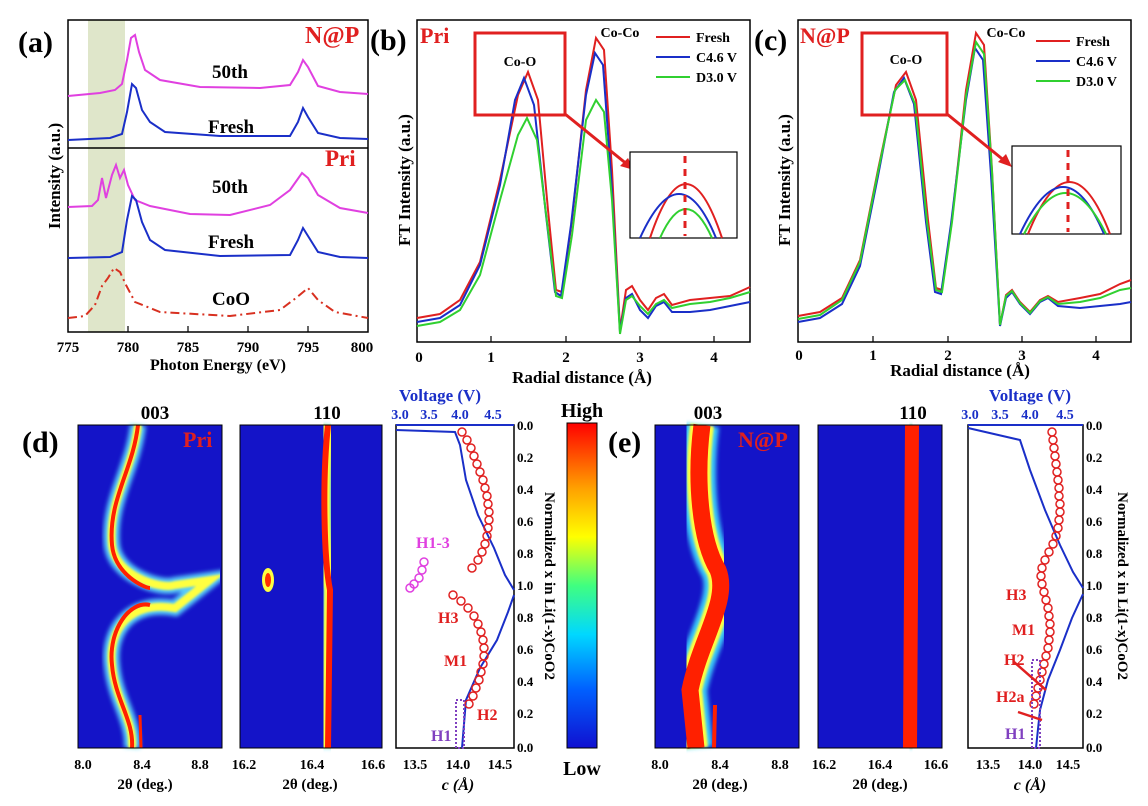  Describe the element at coordinates (799, 356) in the screenshot. I see `panel-c-xtick: 0` at that location.